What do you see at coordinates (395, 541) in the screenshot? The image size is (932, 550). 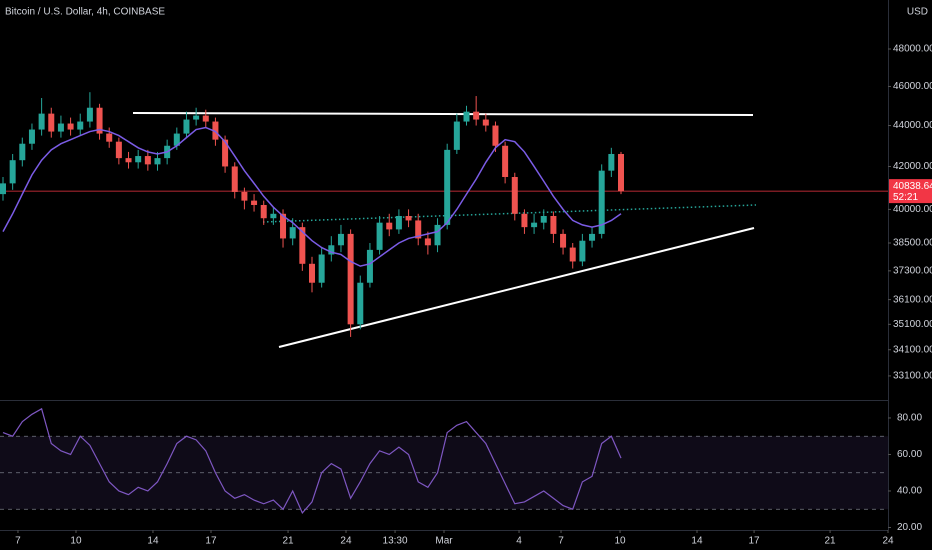 I see `time-tick-label: 13:30` at bounding box center [395, 541].